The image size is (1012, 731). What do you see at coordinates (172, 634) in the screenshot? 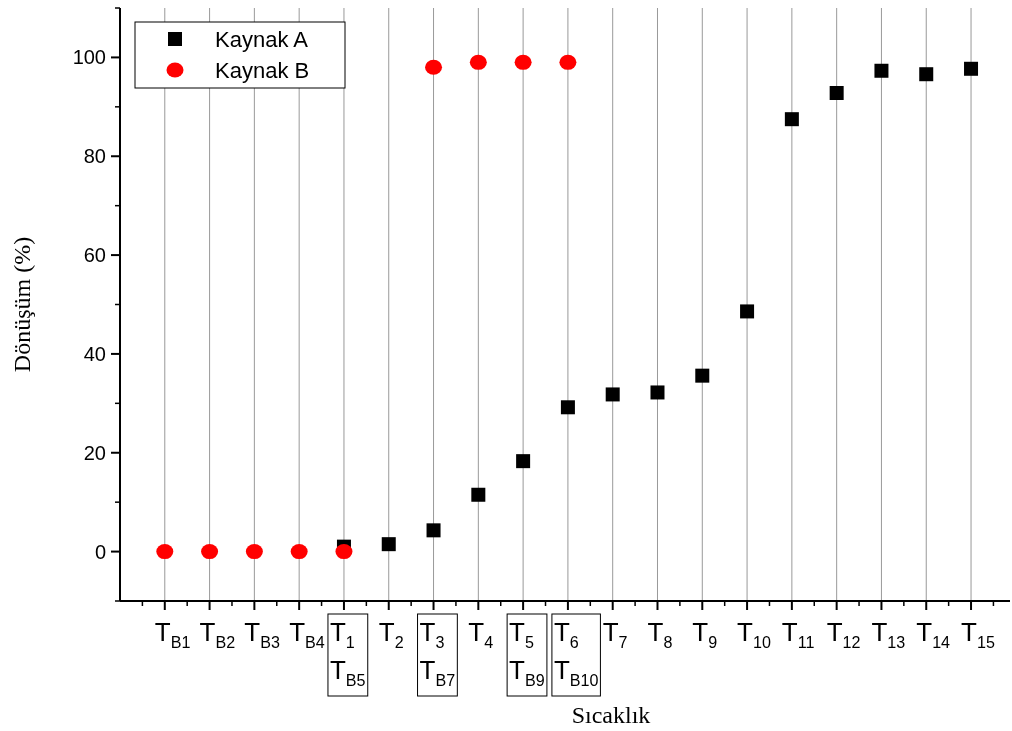
I see `x-tick-label: T$_{B1}$` at bounding box center [172, 634].